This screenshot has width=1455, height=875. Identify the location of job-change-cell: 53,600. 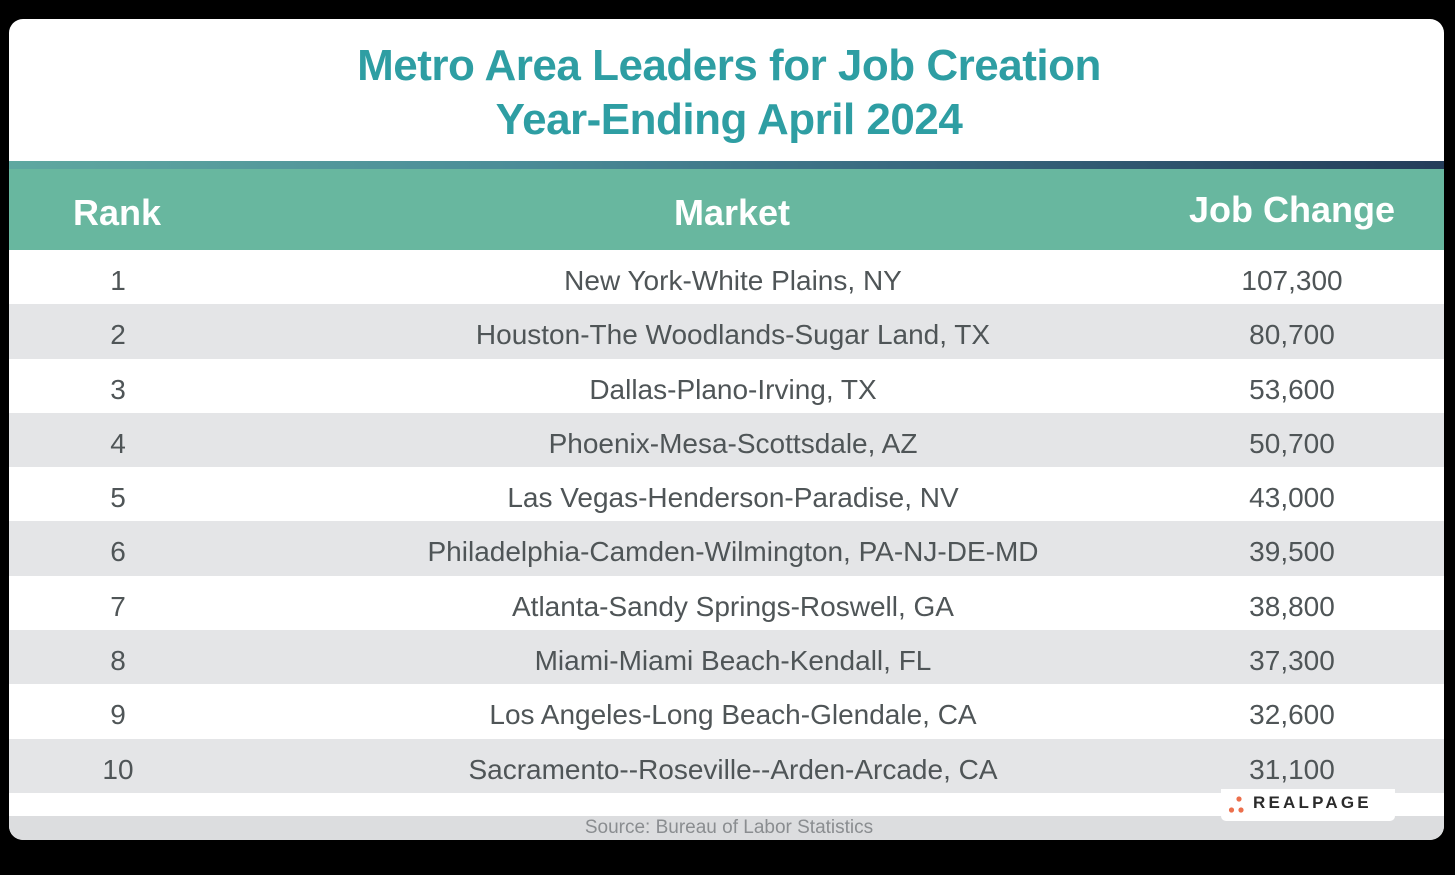
(1292, 389).